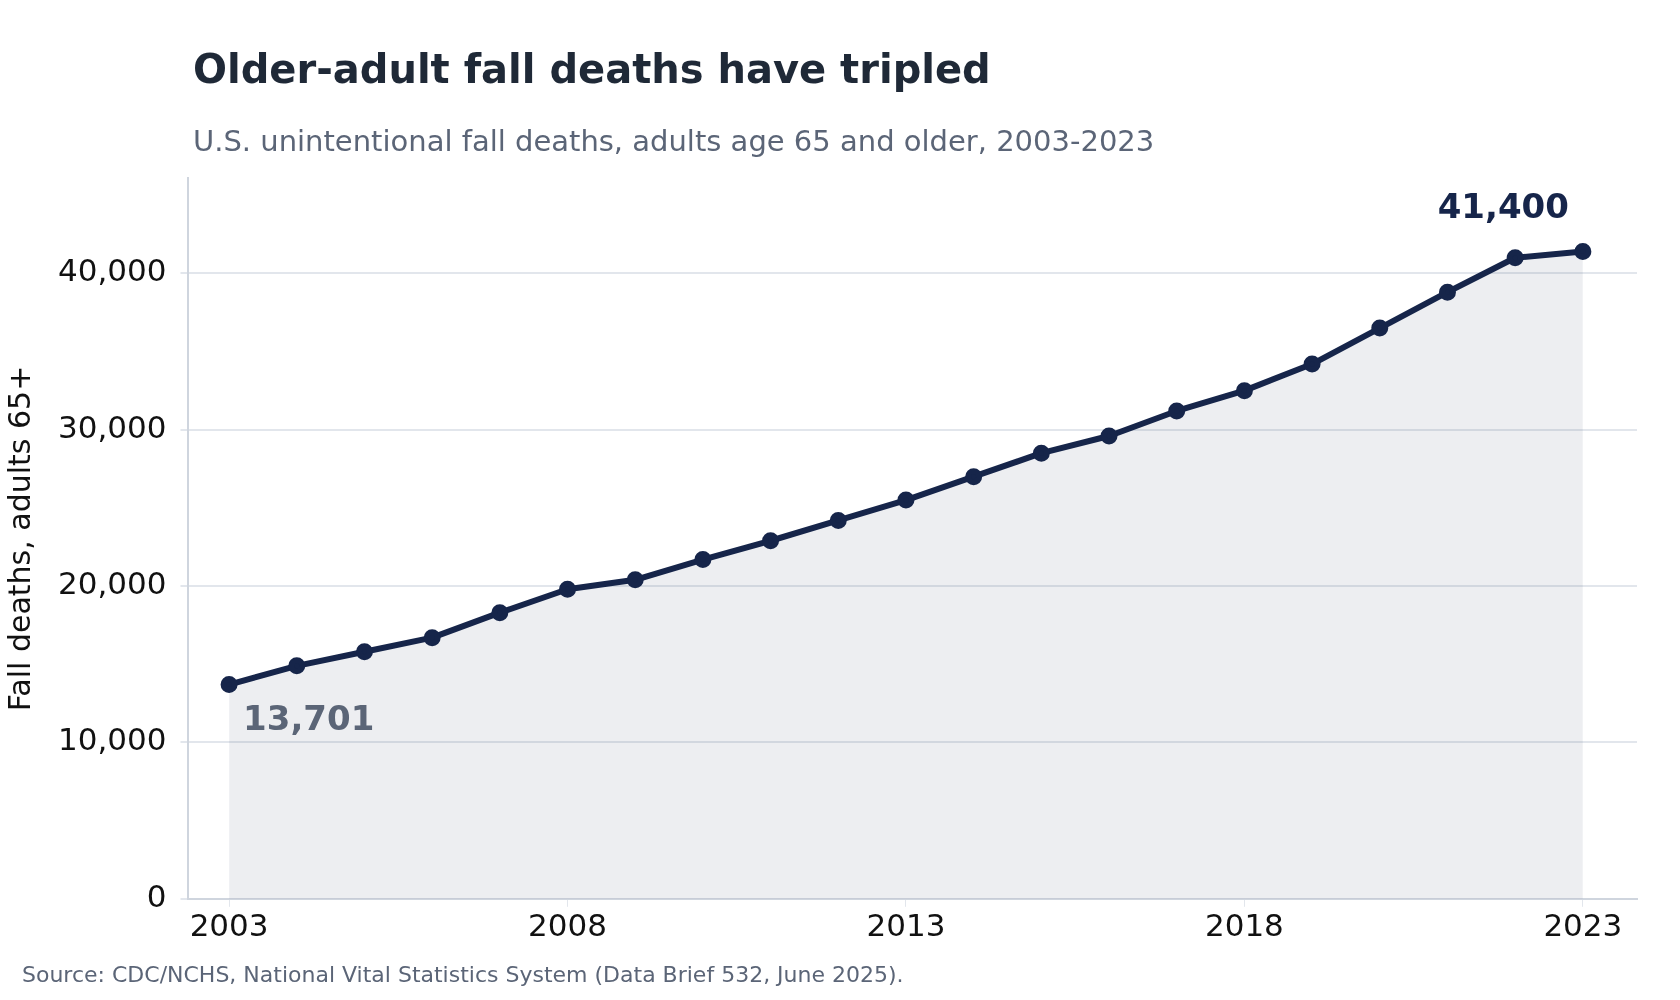 The width and height of the screenshot is (1680, 1000). I want to click on y-tick-label: 40,000, so click(112, 270).